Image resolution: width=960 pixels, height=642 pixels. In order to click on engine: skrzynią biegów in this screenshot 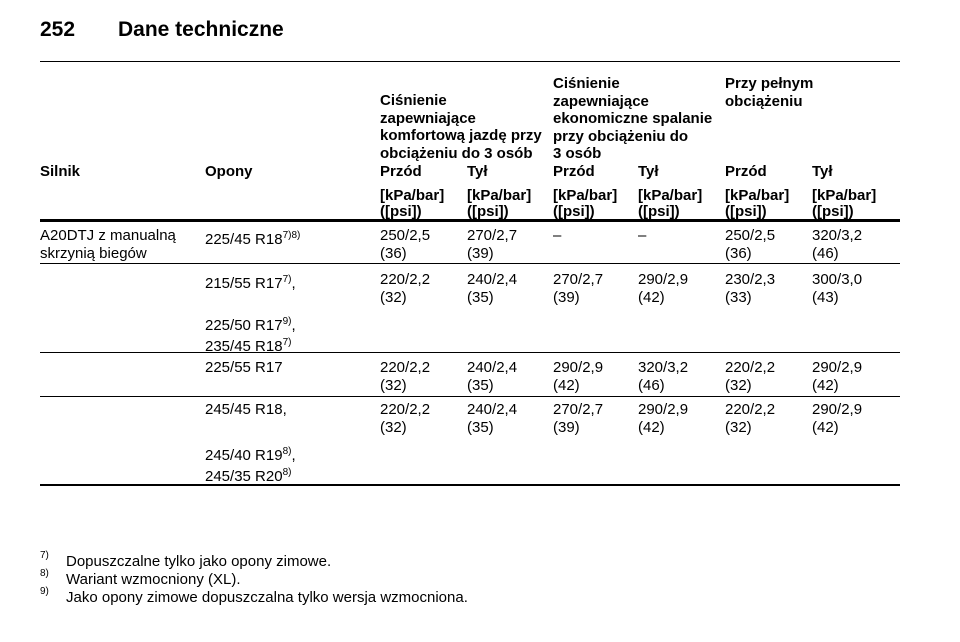, I will do `click(93, 253)`.